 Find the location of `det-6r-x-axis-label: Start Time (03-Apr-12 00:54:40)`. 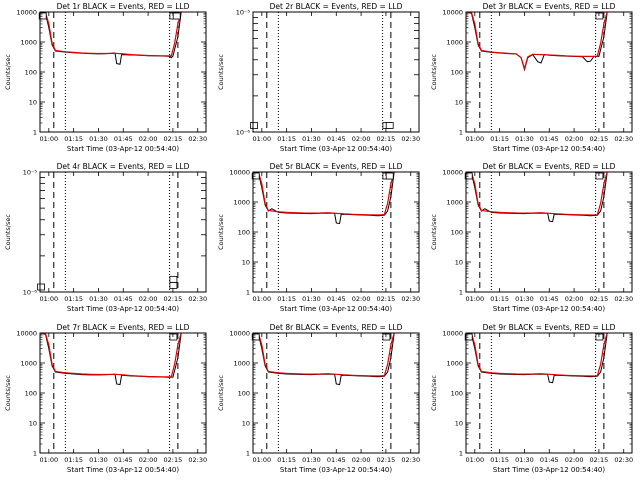

det-6r-x-axis-label: Start Time (03-Apr-12 00:54:40) is located at coordinates (549, 309).